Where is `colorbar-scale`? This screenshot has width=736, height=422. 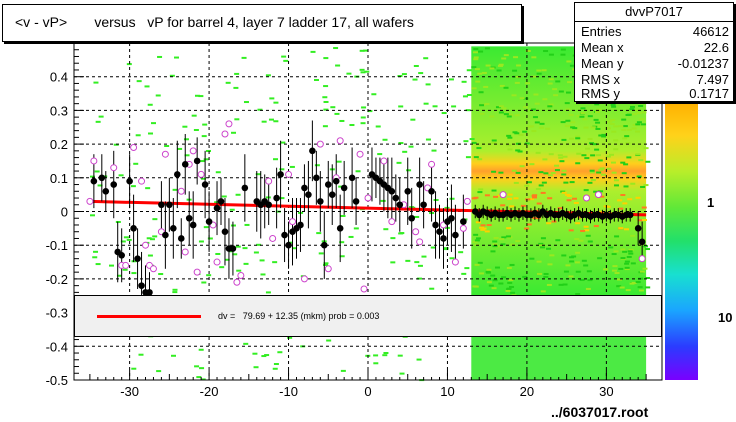 colorbar-scale is located at coordinates (681, 241).